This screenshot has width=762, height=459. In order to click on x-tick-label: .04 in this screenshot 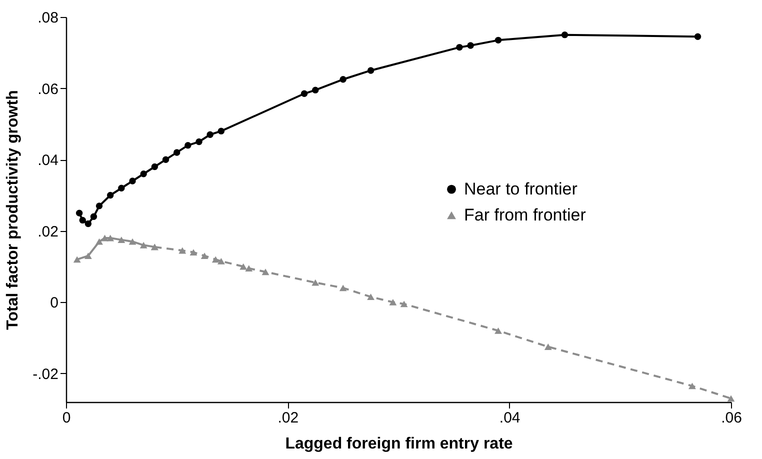, I will do `click(509, 418)`.